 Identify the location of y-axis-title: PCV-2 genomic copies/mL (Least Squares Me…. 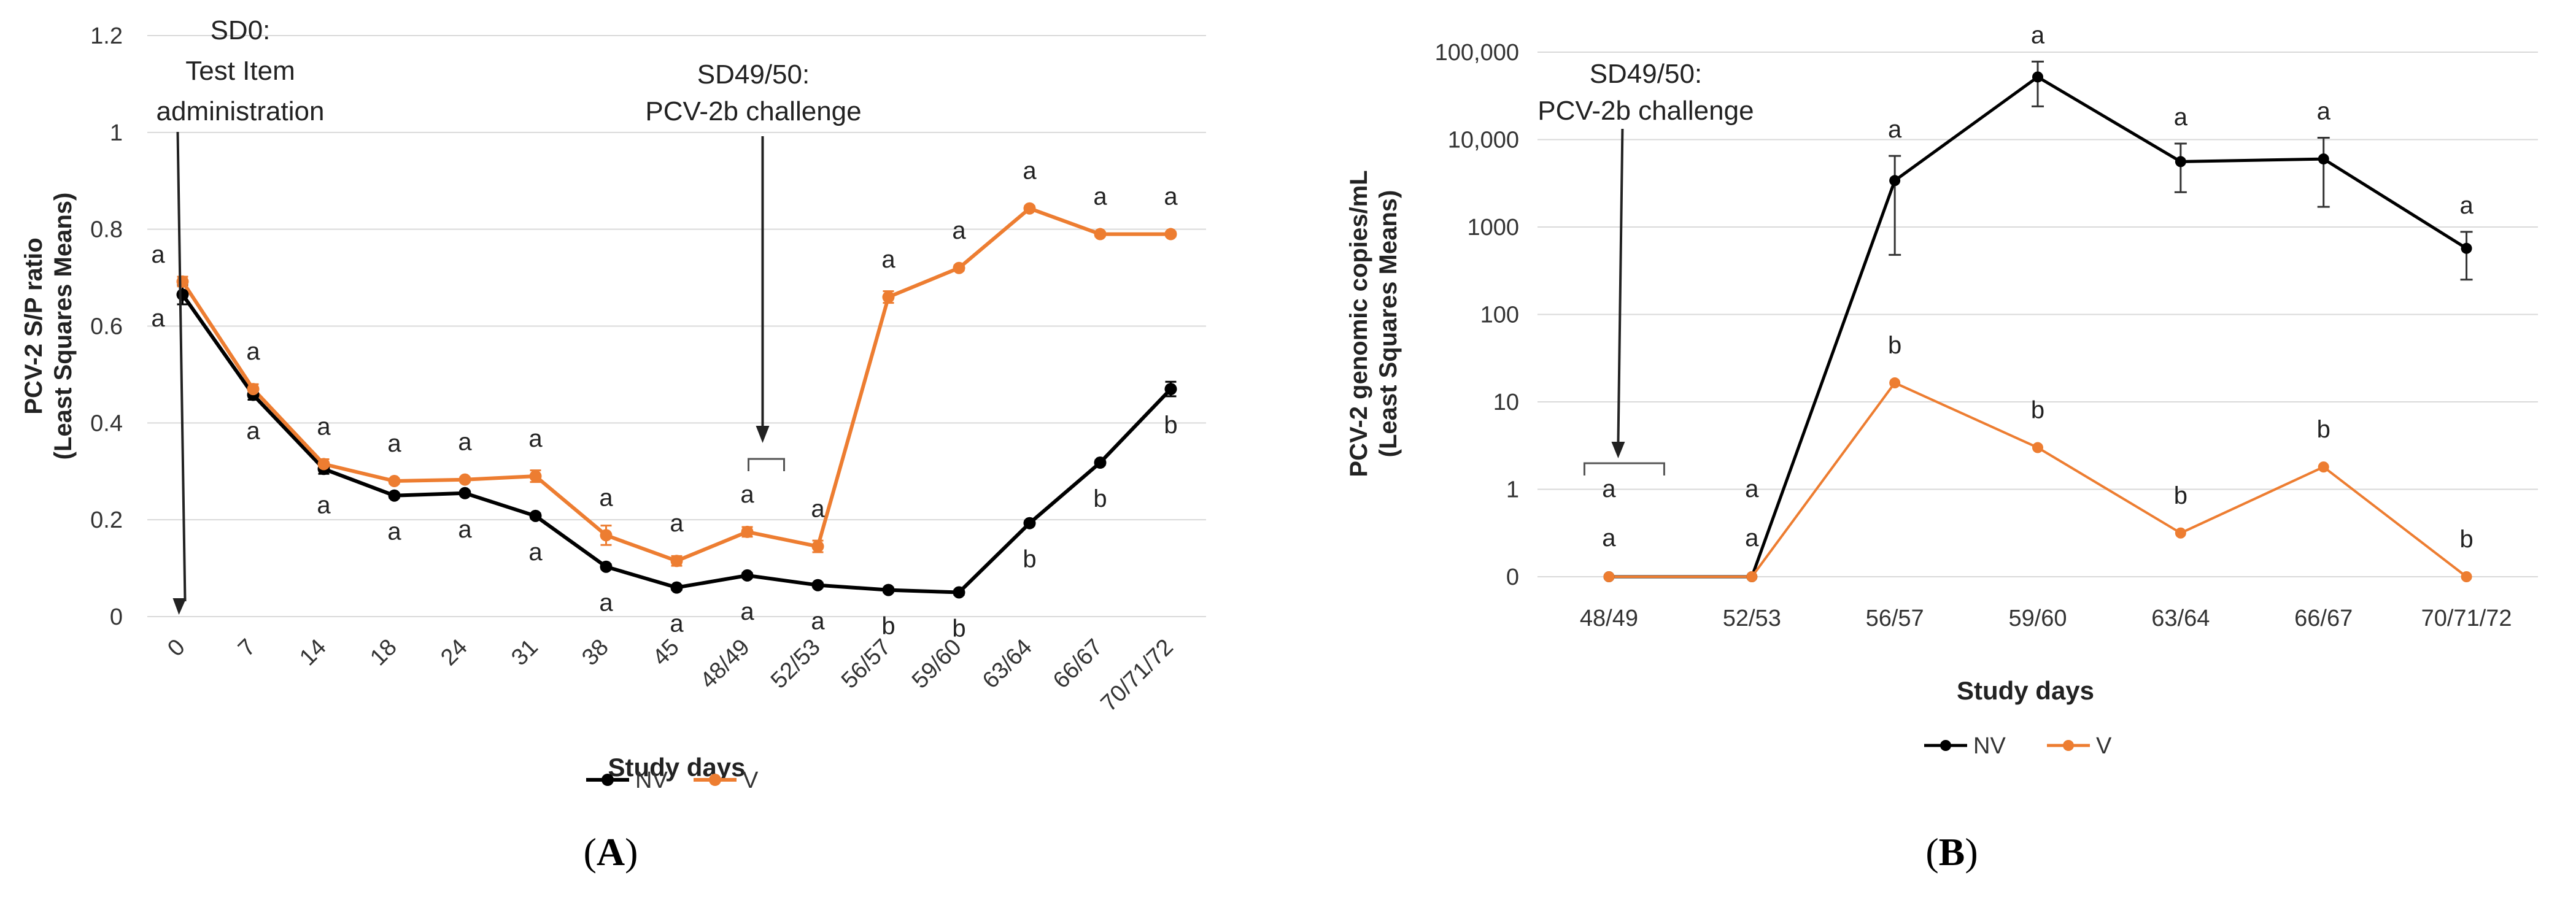
(1374, 324).